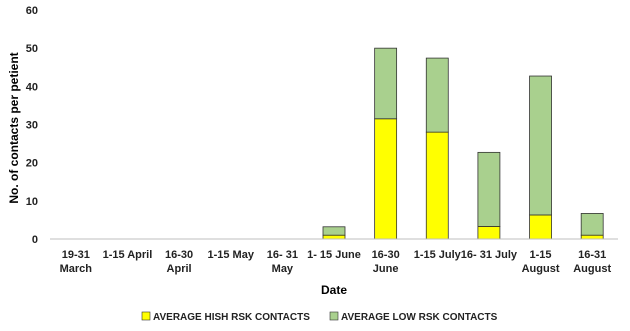 The image size is (630, 331). What do you see at coordinates (592, 262) in the screenshot?
I see `x-tick-label: 16-31 August` at bounding box center [592, 262].